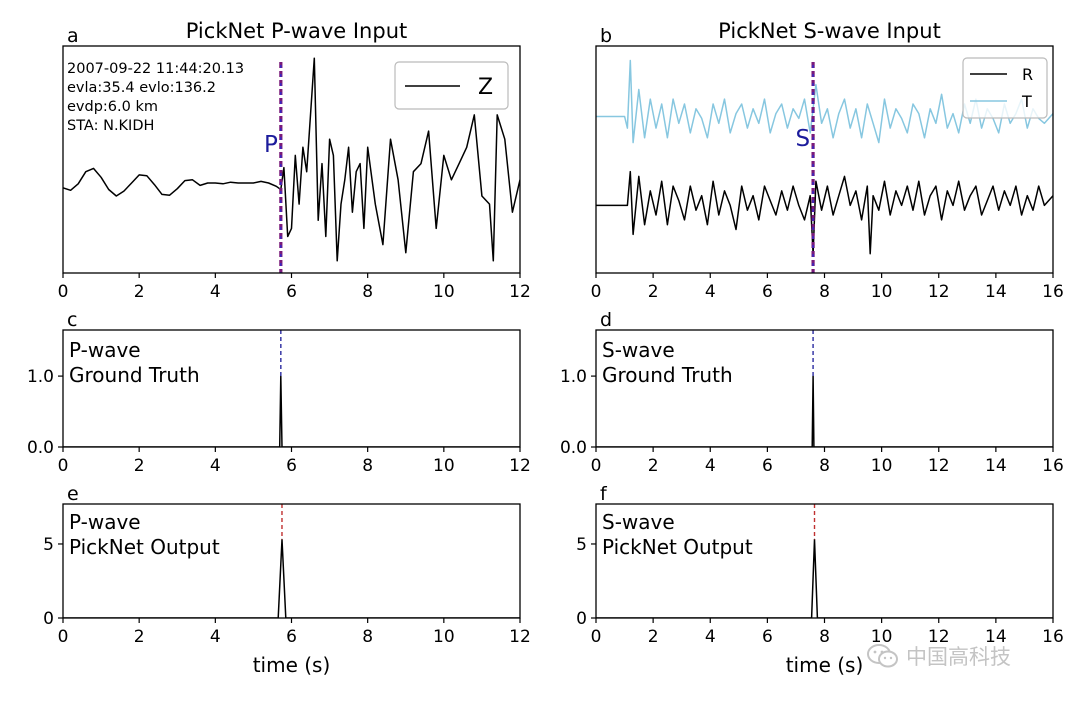 The image size is (1080, 702). I want to click on panel-label-c-1: Ground Truth, so click(134, 375).